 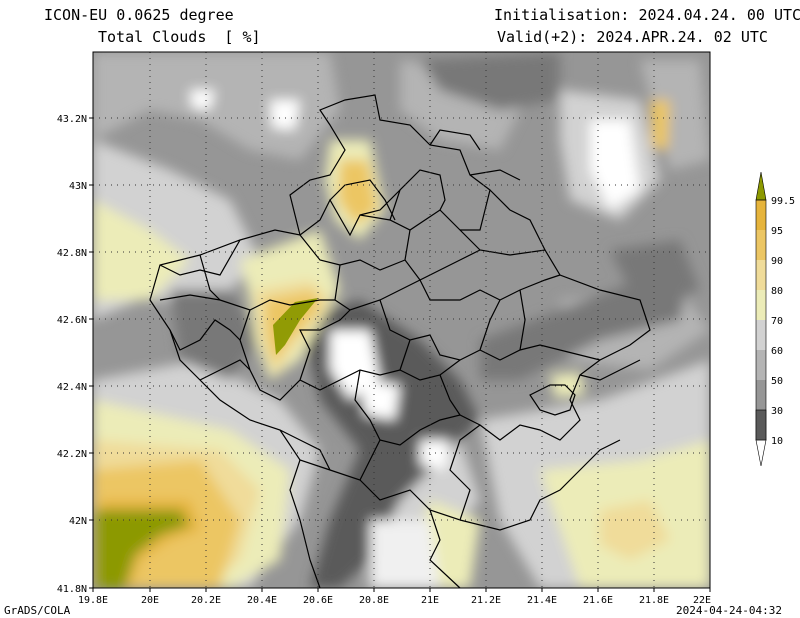 What do you see at coordinates (486, 600) in the screenshot?
I see `lon-label: 21.2E` at bounding box center [486, 600].